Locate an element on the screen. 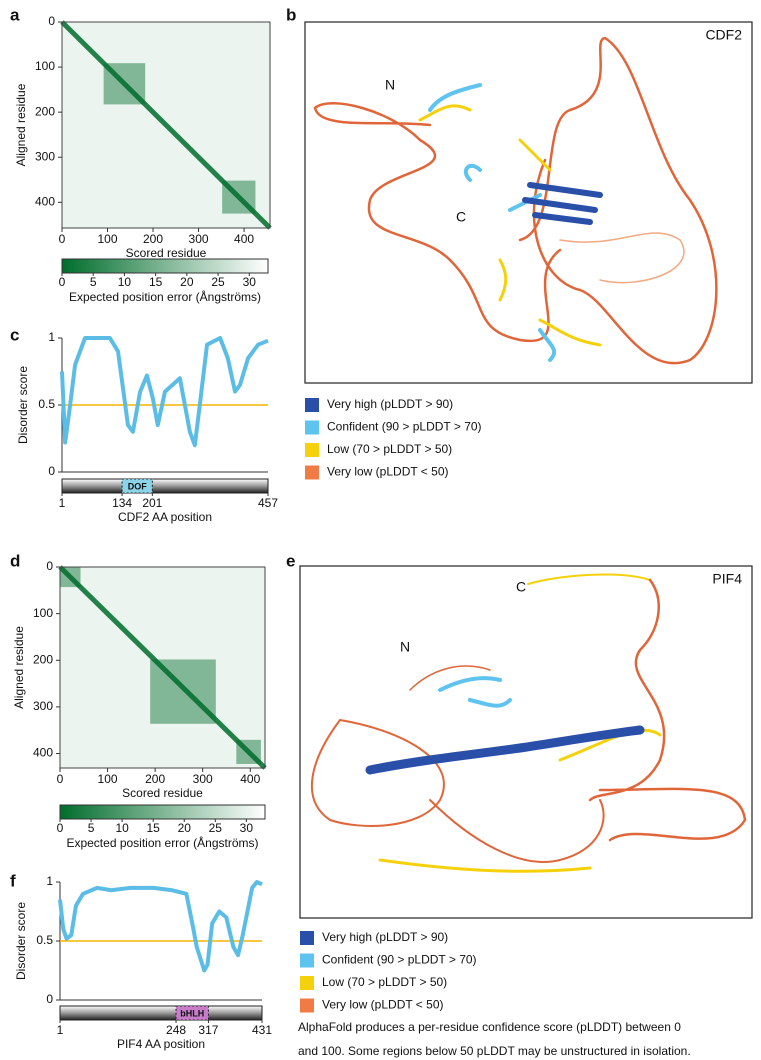 The image size is (761, 1060). x-tick-label: 134 is located at coordinates (122, 503).